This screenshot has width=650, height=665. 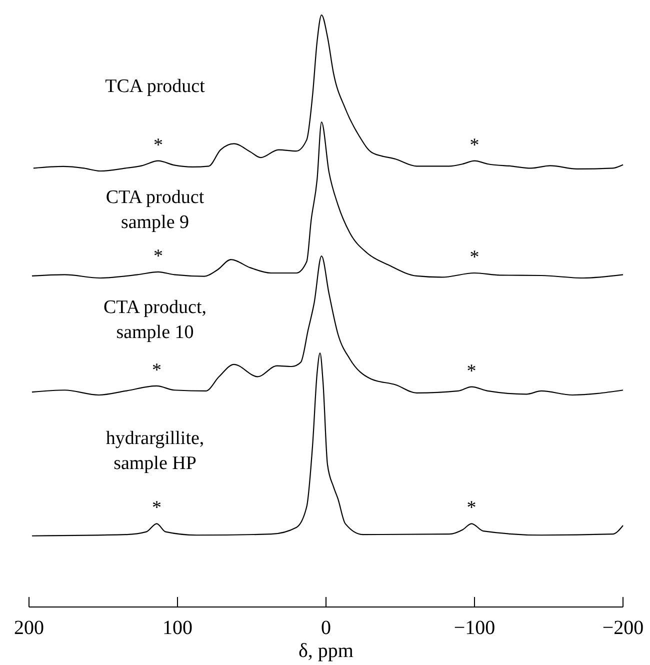 What do you see at coordinates (326, 628) in the screenshot?
I see `x-tick-label: 0` at bounding box center [326, 628].